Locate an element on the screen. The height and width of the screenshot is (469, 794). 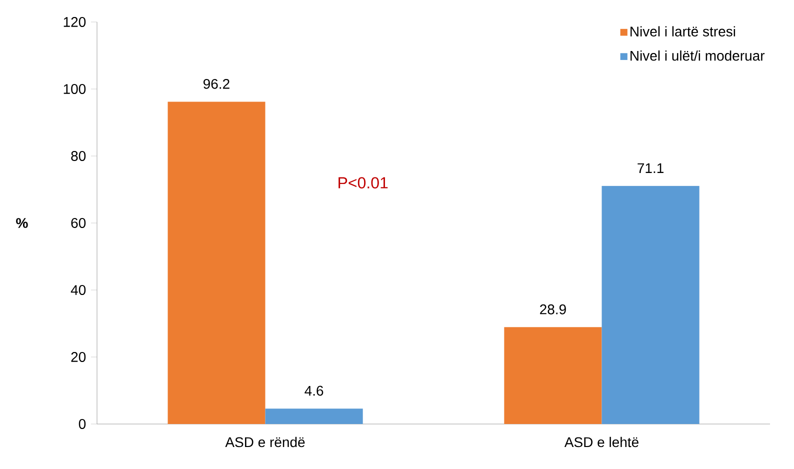
y-tick-label: 40 is located at coordinates (78, 290).